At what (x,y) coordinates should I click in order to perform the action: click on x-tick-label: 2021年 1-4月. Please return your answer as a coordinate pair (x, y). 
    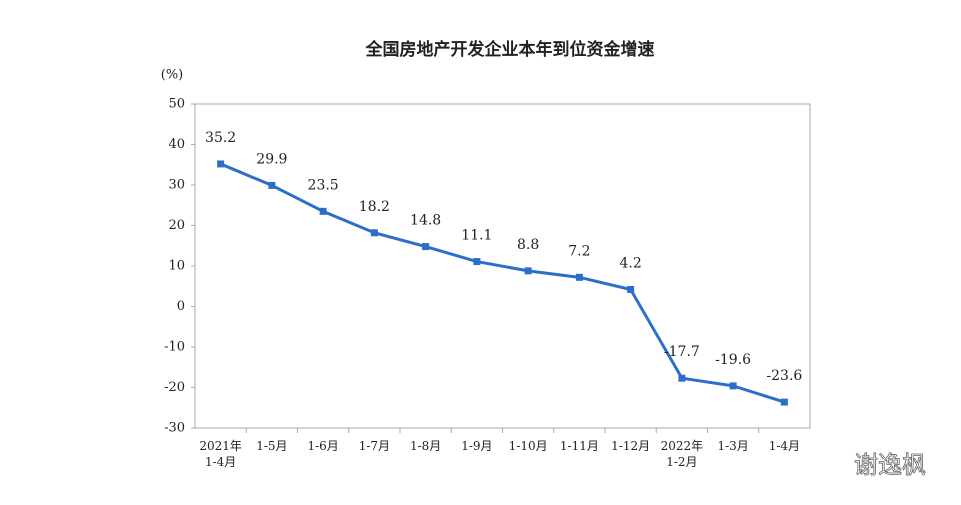
    Looking at the image, I should click on (220, 454).